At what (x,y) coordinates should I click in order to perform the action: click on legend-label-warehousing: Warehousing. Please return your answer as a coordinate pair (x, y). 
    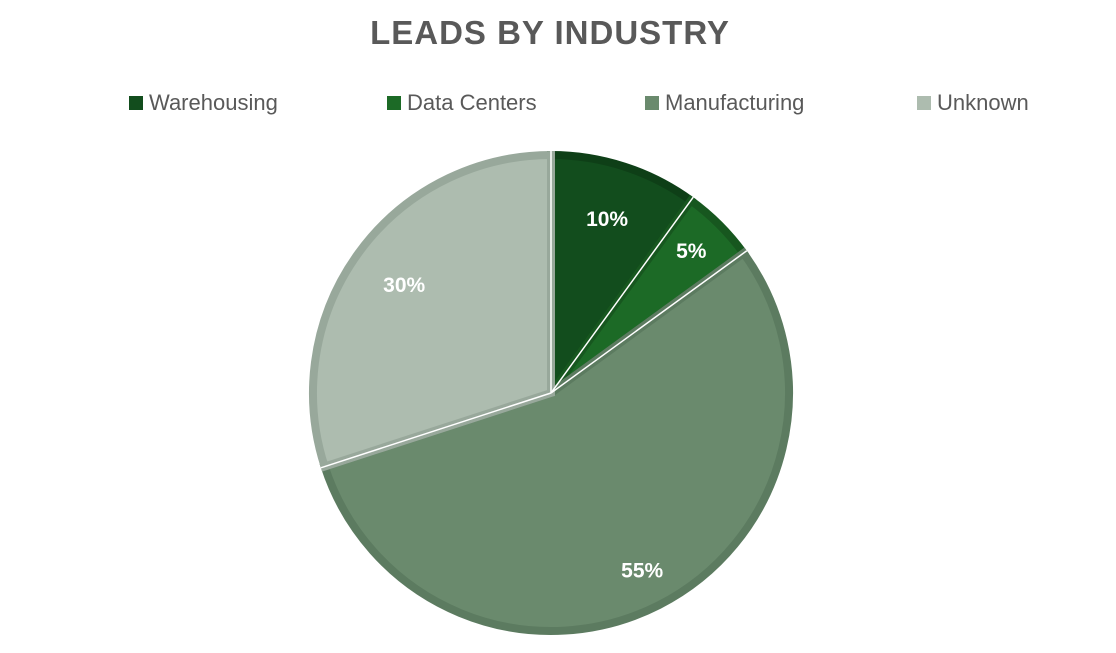
    Looking at the image, I should click on (213, 102).